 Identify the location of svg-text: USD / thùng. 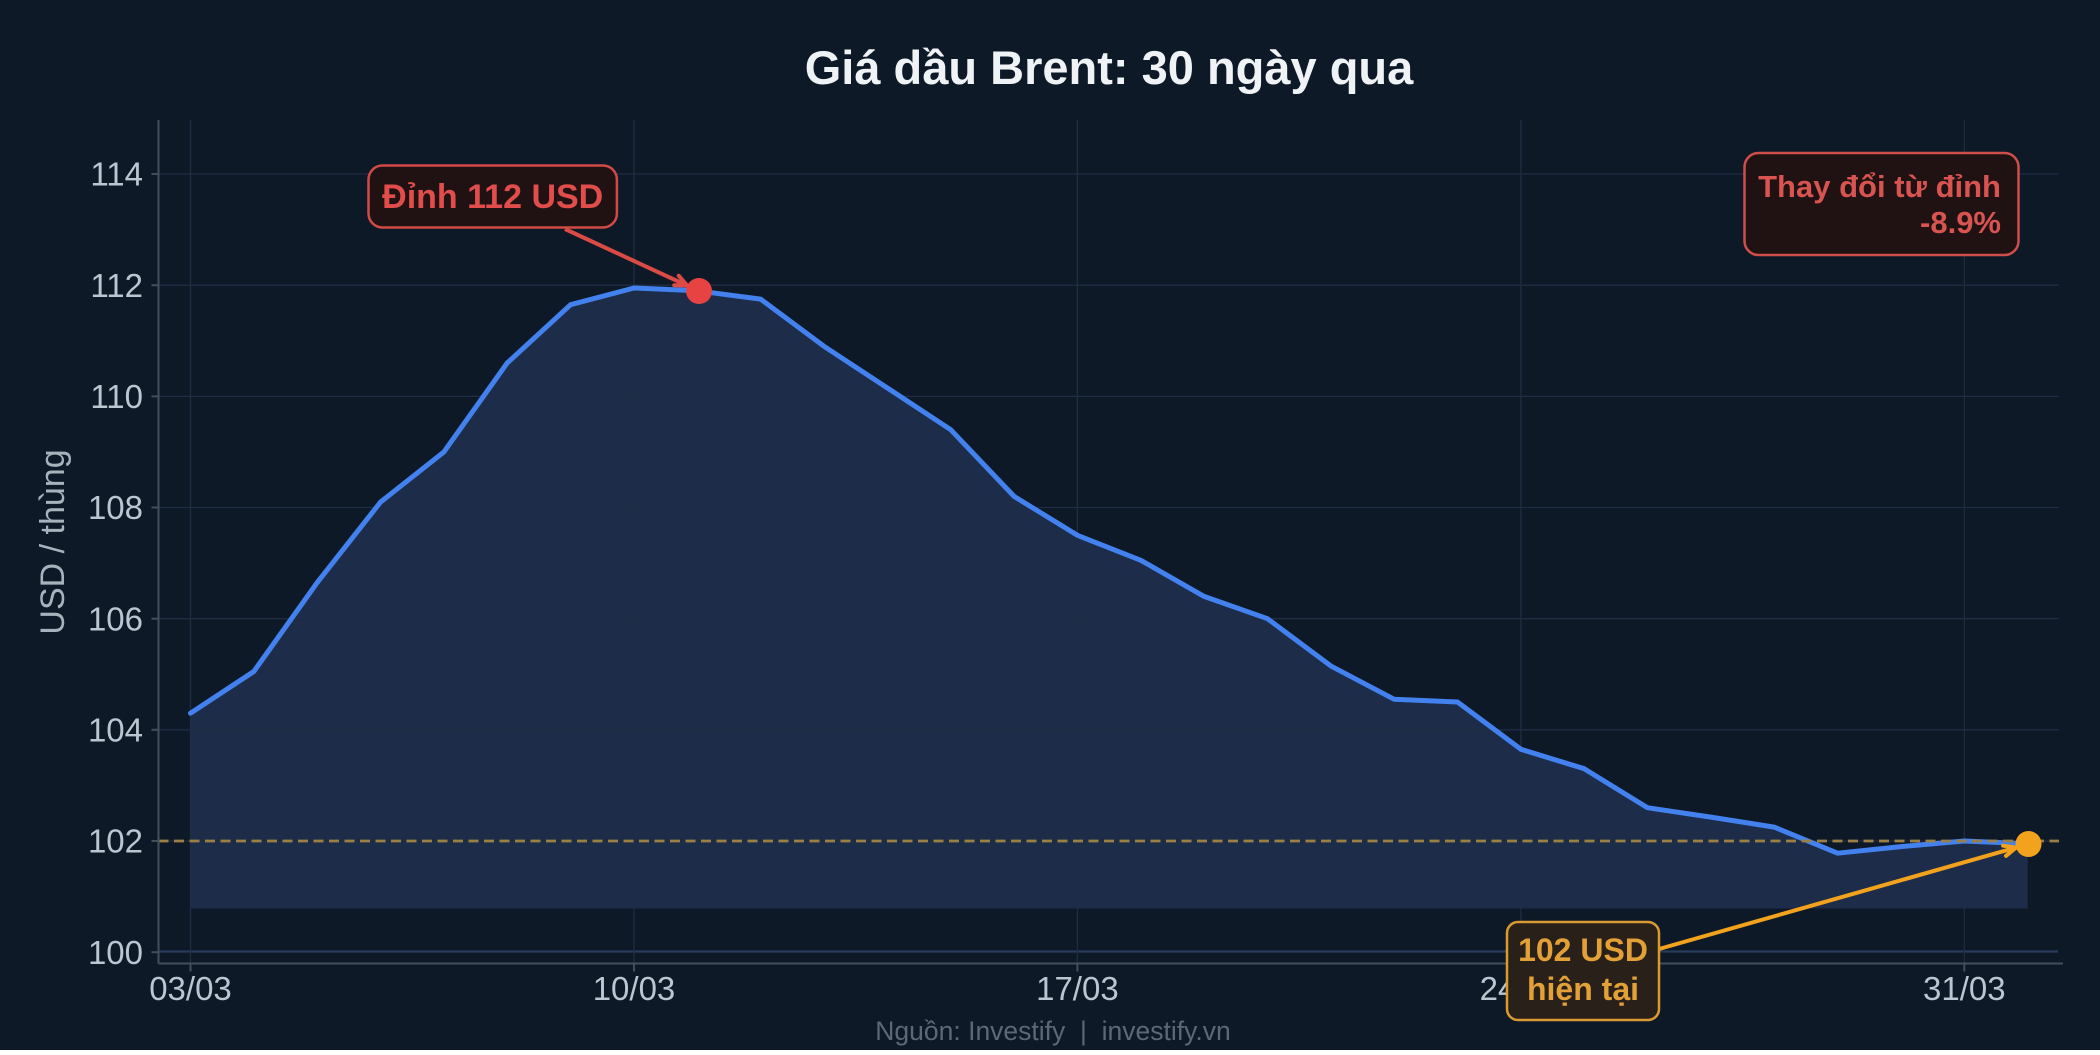
(53, 541).